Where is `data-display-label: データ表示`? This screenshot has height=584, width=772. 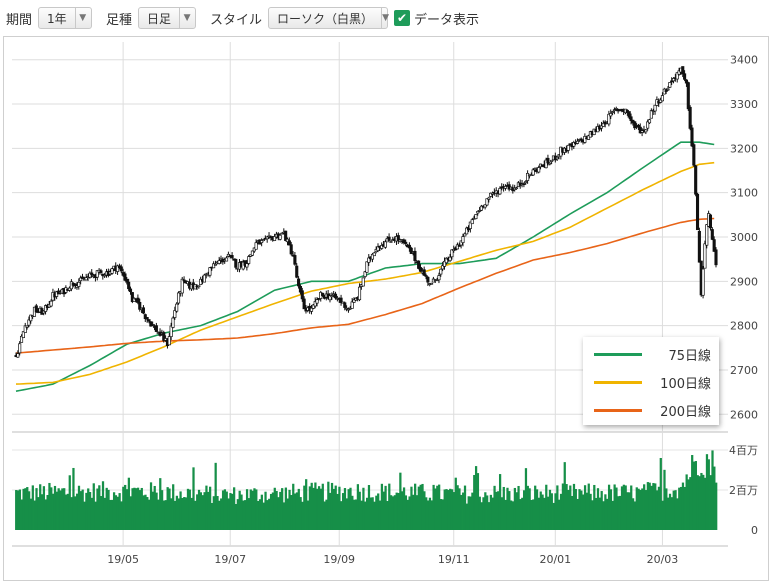 data-display-label: データ表示 is located at coordinates (447, 20).